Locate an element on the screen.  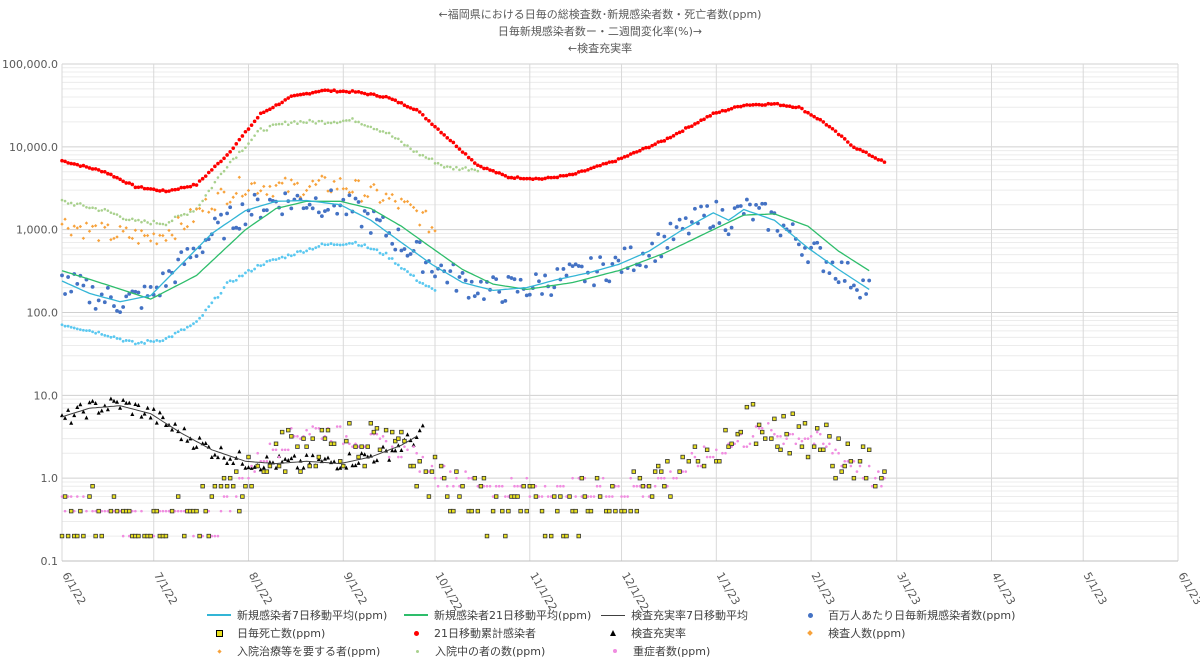
legend-item: 検査人数(ppm) is located at coordinates (910, 633).